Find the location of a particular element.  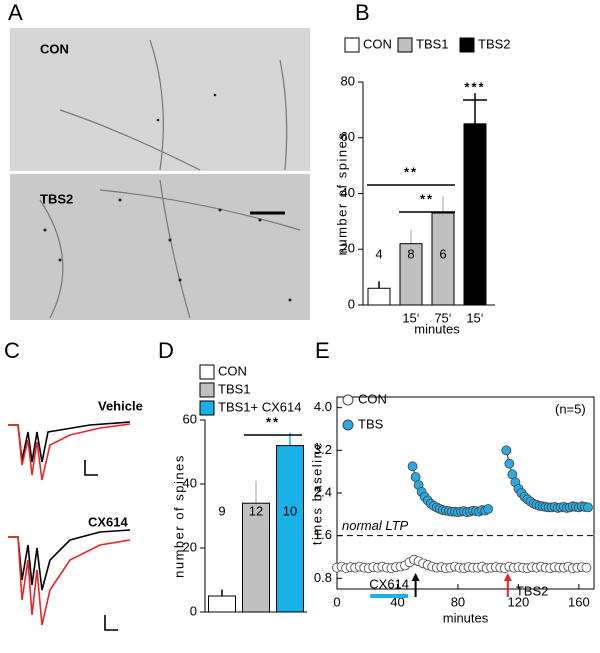

trace-label: CX614 is located at coordinates (108, 521).